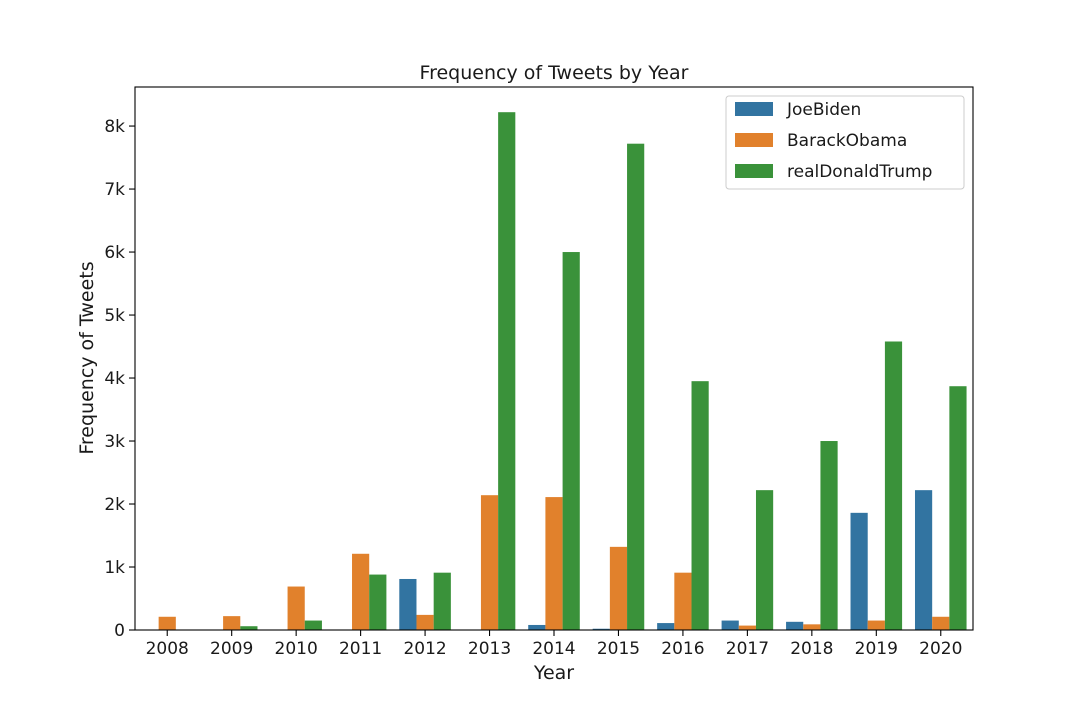 The width and height of the screenshot is (1080, 720). I want to click on legend-swatch-JoeBiden, so click(754, 109).